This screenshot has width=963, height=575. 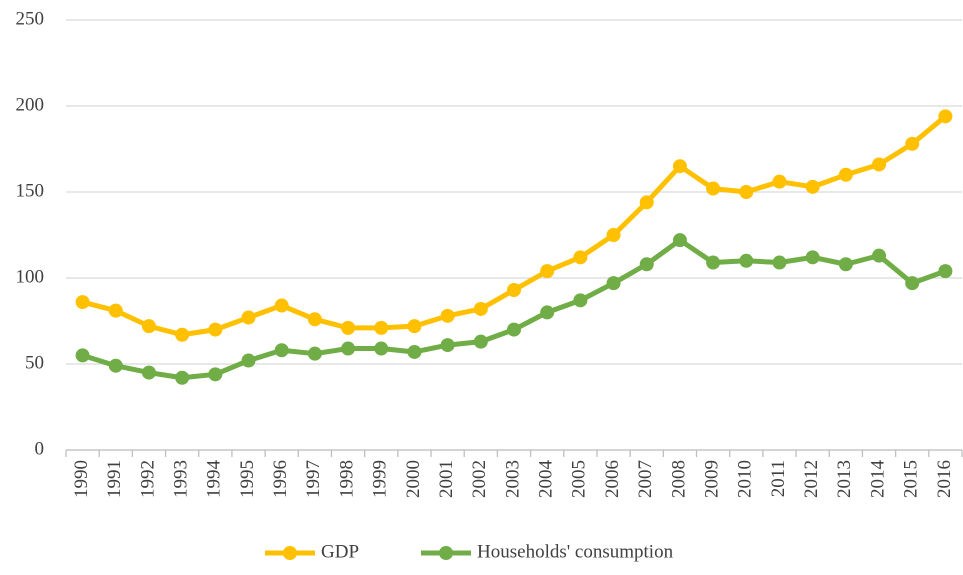 I want to click on x-tick-label: 1996, so click(x=280, y=479).